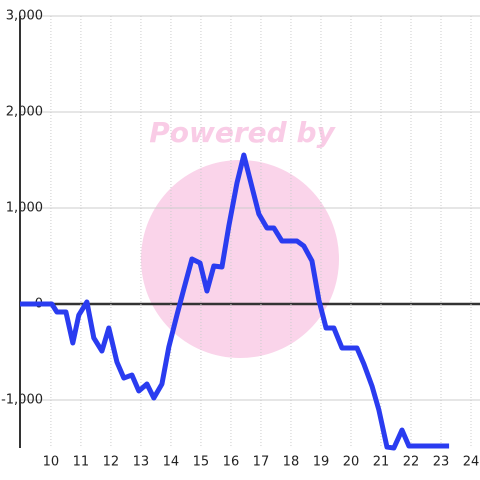 The image size is (480, 480). What do you see at coordinates (441, 462) in the screenshot?
I see `x-tick-label: 23` at bounding box center [441, 462].